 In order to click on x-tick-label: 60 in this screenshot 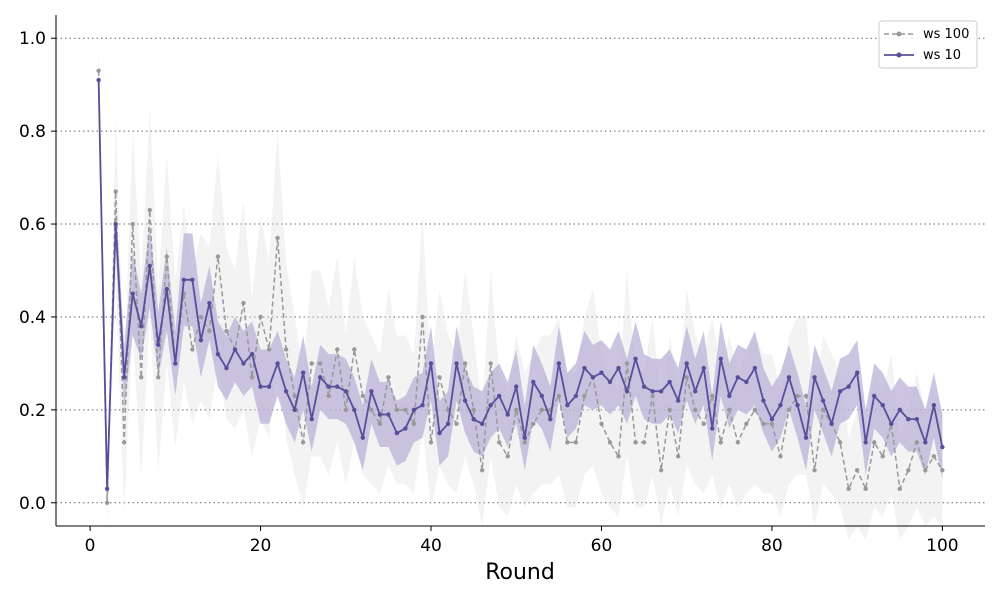, I will do `click(602, 546)`.